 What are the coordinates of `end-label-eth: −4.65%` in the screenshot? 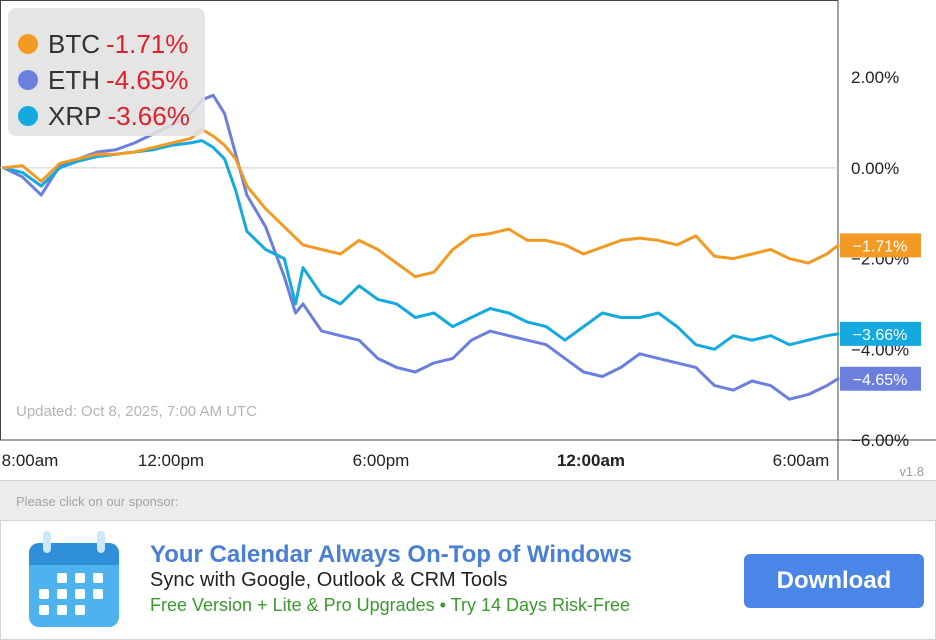 It's located at (880, 380).